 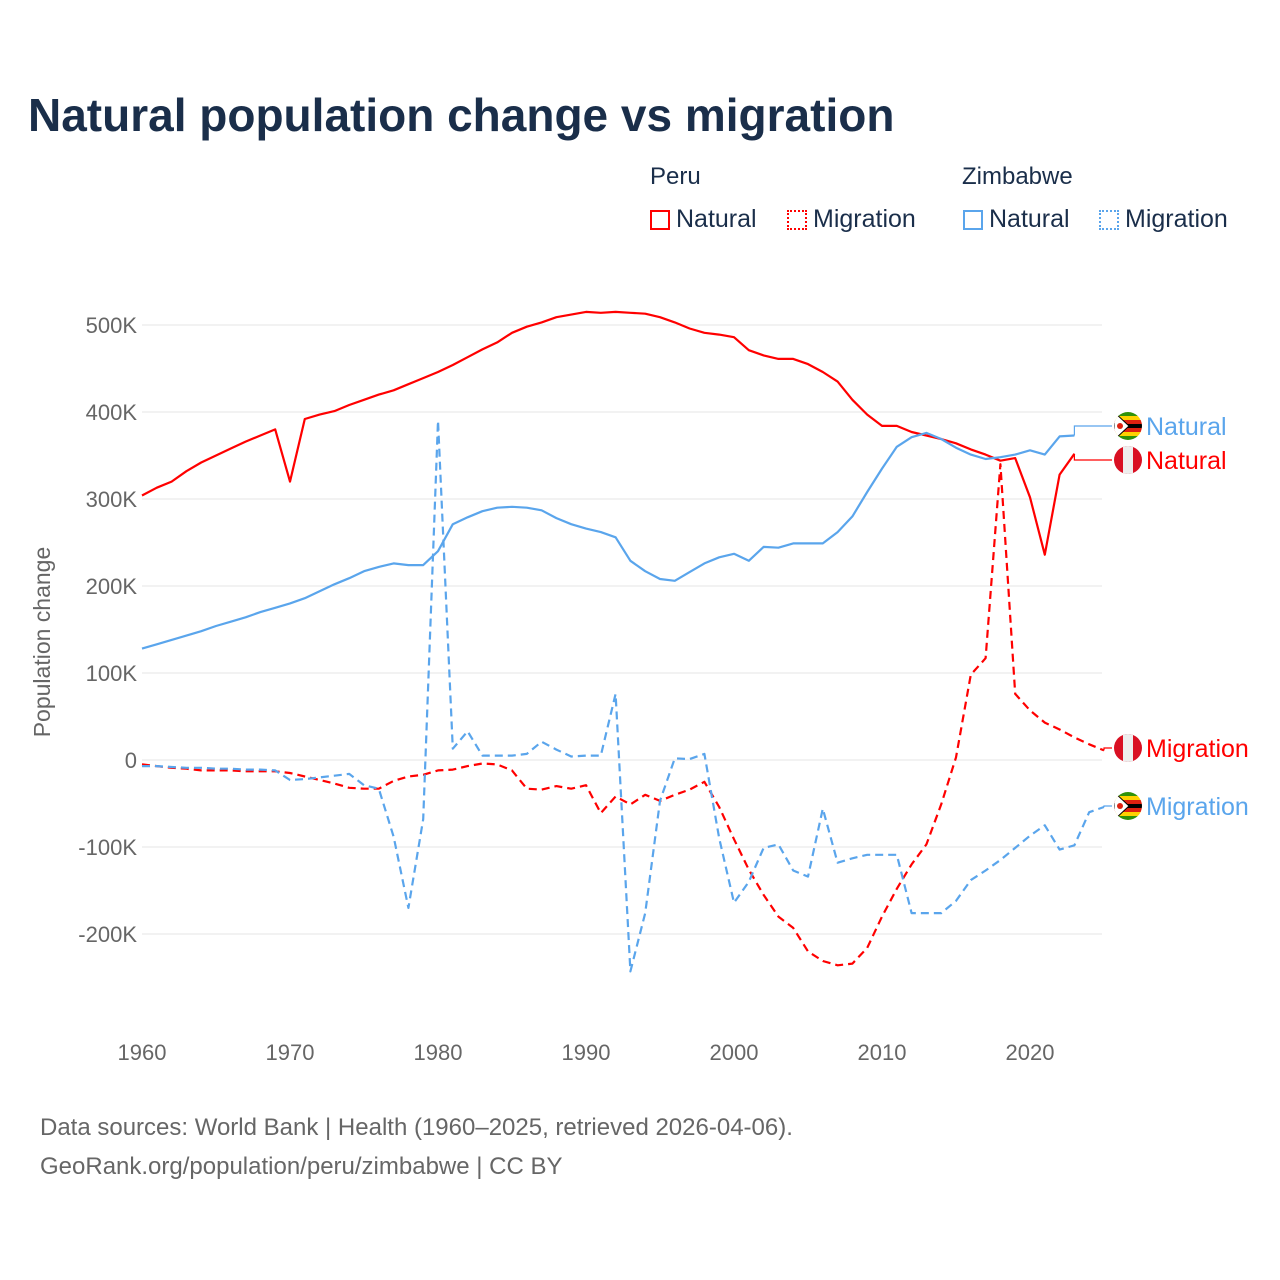 I want to click on y-tick-label: -100K, so click(x=107, y=847).